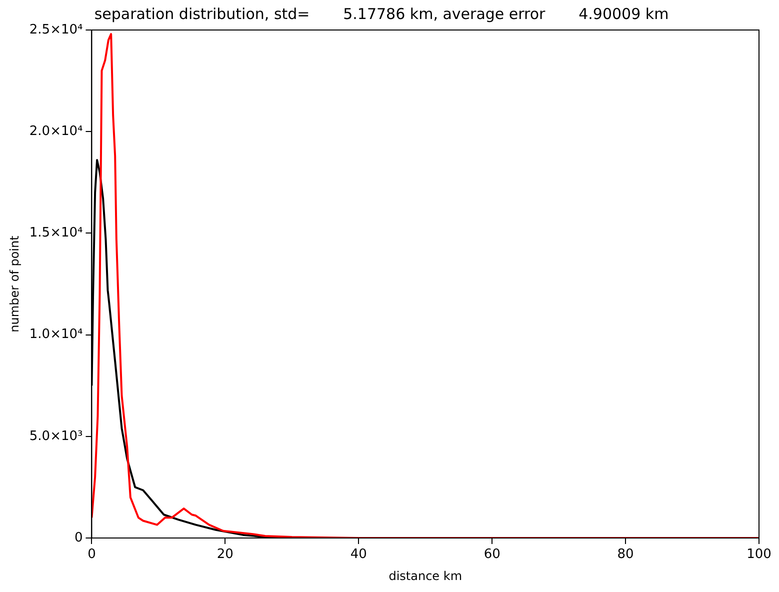 Image resolution: width=779 pixels, height=592 pixels. What do you see at coordinates (759, 554) in the screenshot?
I see `x-tick-label: 100` at bounding box center [759, 554].